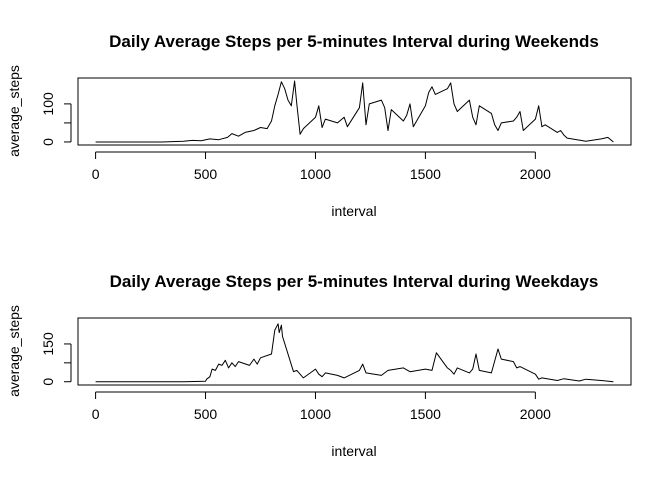  Describe the element at coordinates (315, 414) in the screenshot. I see `x-tick-label-weekdays: 1000` at that location.